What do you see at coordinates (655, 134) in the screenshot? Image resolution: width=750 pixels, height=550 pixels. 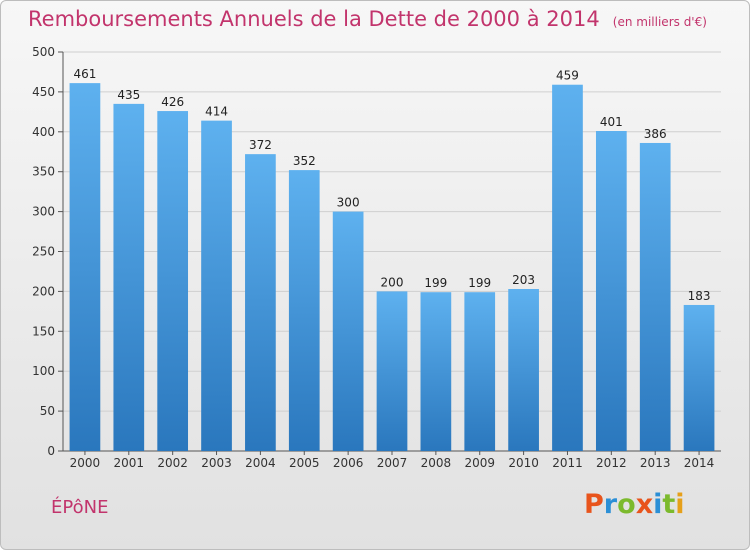 I see `bar-value-label: 386` at bounding box center [655, 134].